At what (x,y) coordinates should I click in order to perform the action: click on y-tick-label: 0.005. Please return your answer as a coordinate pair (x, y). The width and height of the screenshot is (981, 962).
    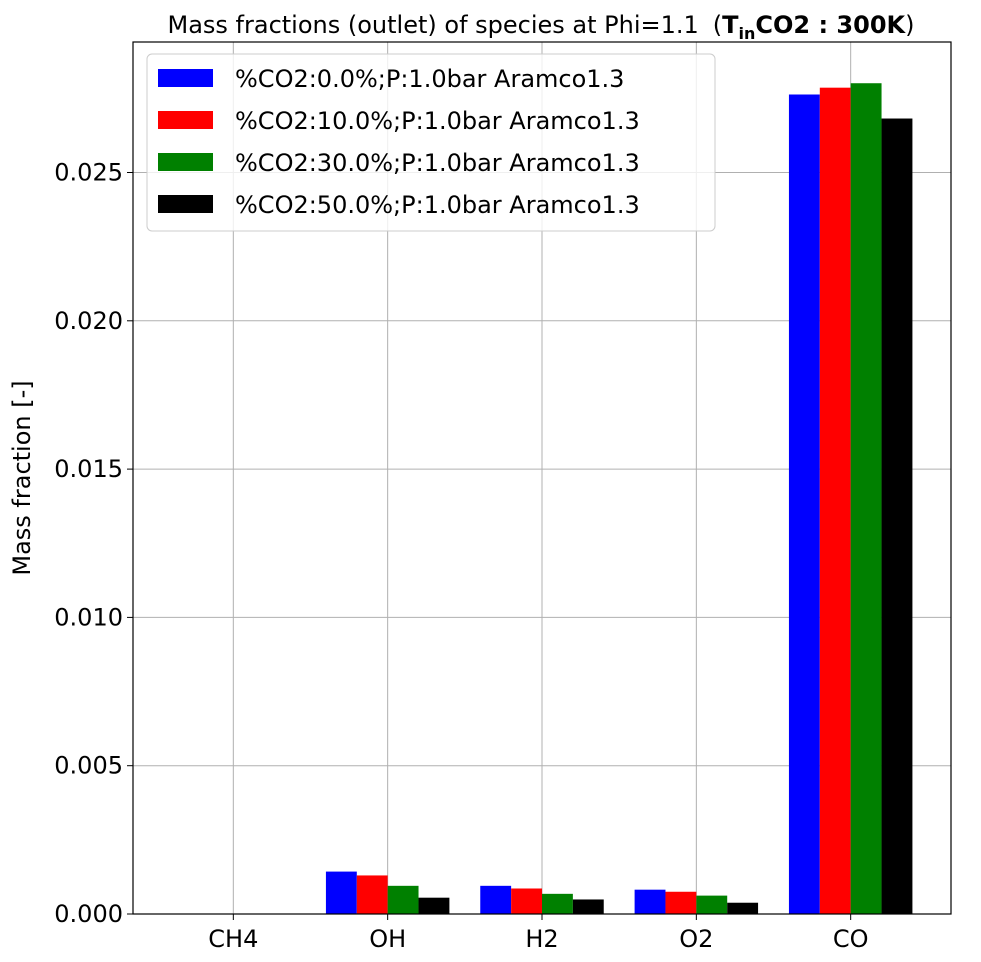
    Looking at the image, I should click on (88, 766).